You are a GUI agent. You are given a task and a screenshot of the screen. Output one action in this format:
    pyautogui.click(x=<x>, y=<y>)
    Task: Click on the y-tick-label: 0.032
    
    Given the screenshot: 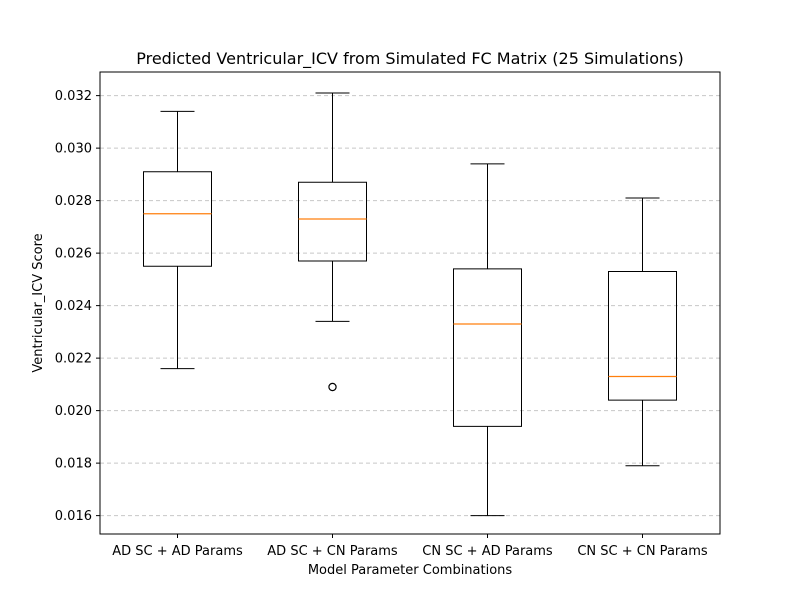 What is the action you would take?
    pyautogui.click(x=73, y=96)
    